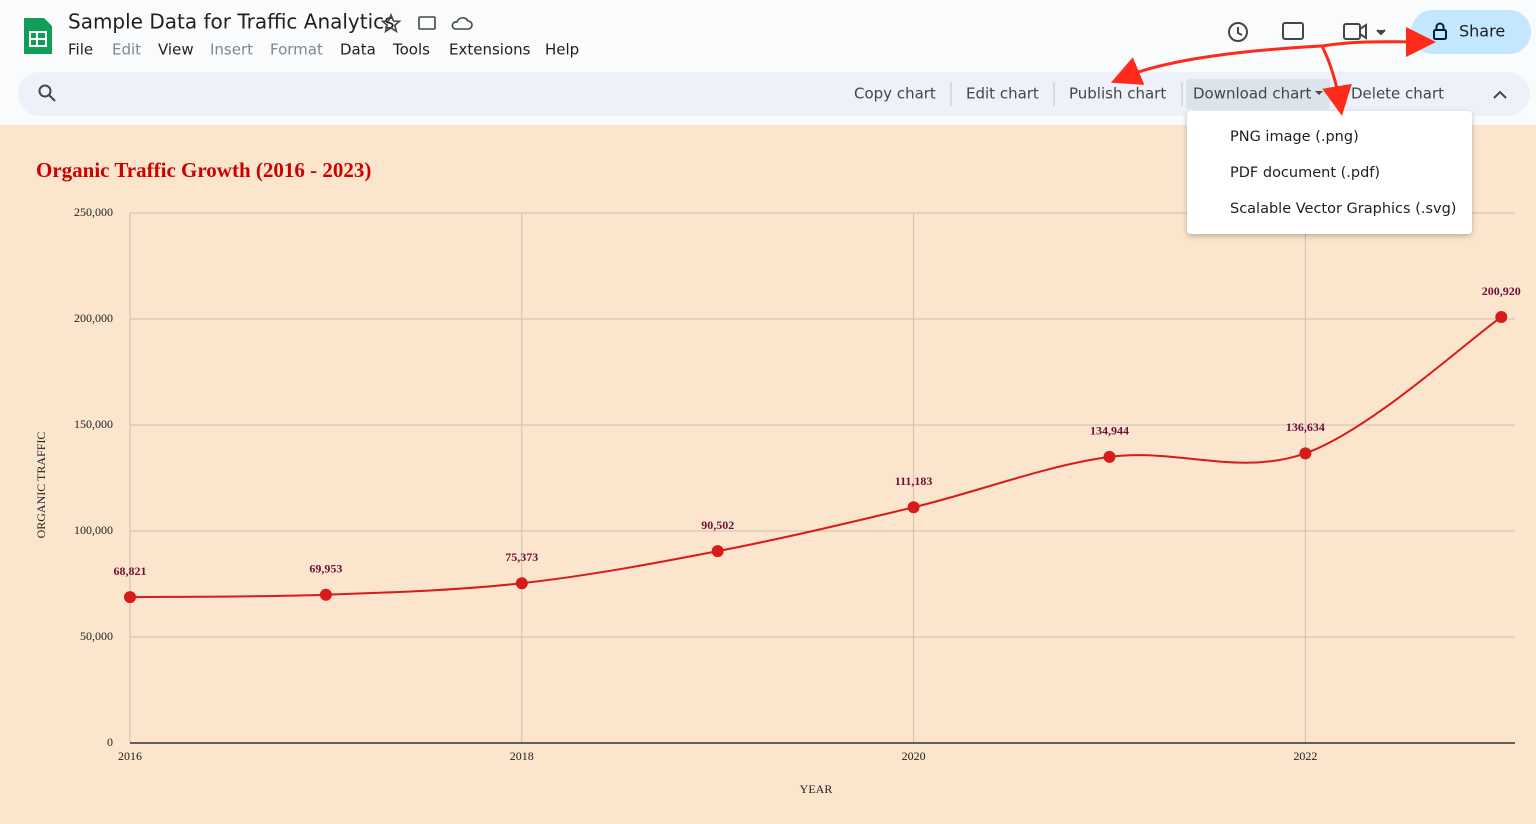 This screenshot has width=1536, height=824. What do you see at coordinates (1501, 291) in the screenshot?
I see `data-label: 200,920` at bounding box center [1501, 291].